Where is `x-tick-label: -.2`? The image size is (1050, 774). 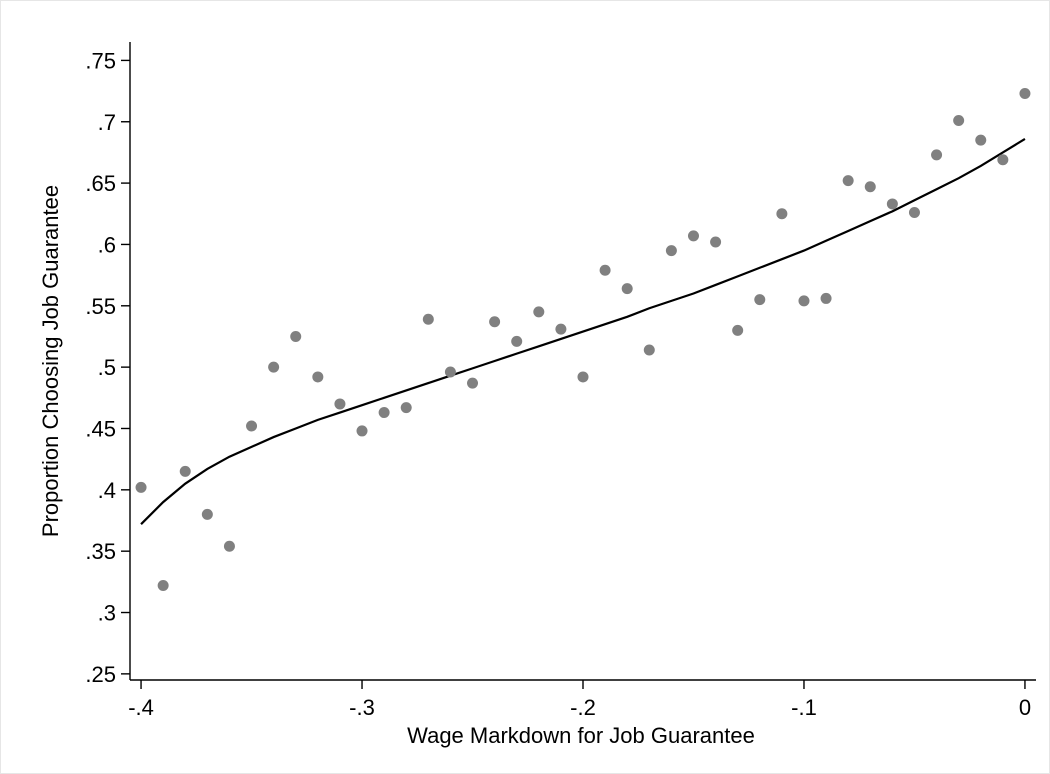 x-tick-label: -.2 is located at coordinates (583, 707).